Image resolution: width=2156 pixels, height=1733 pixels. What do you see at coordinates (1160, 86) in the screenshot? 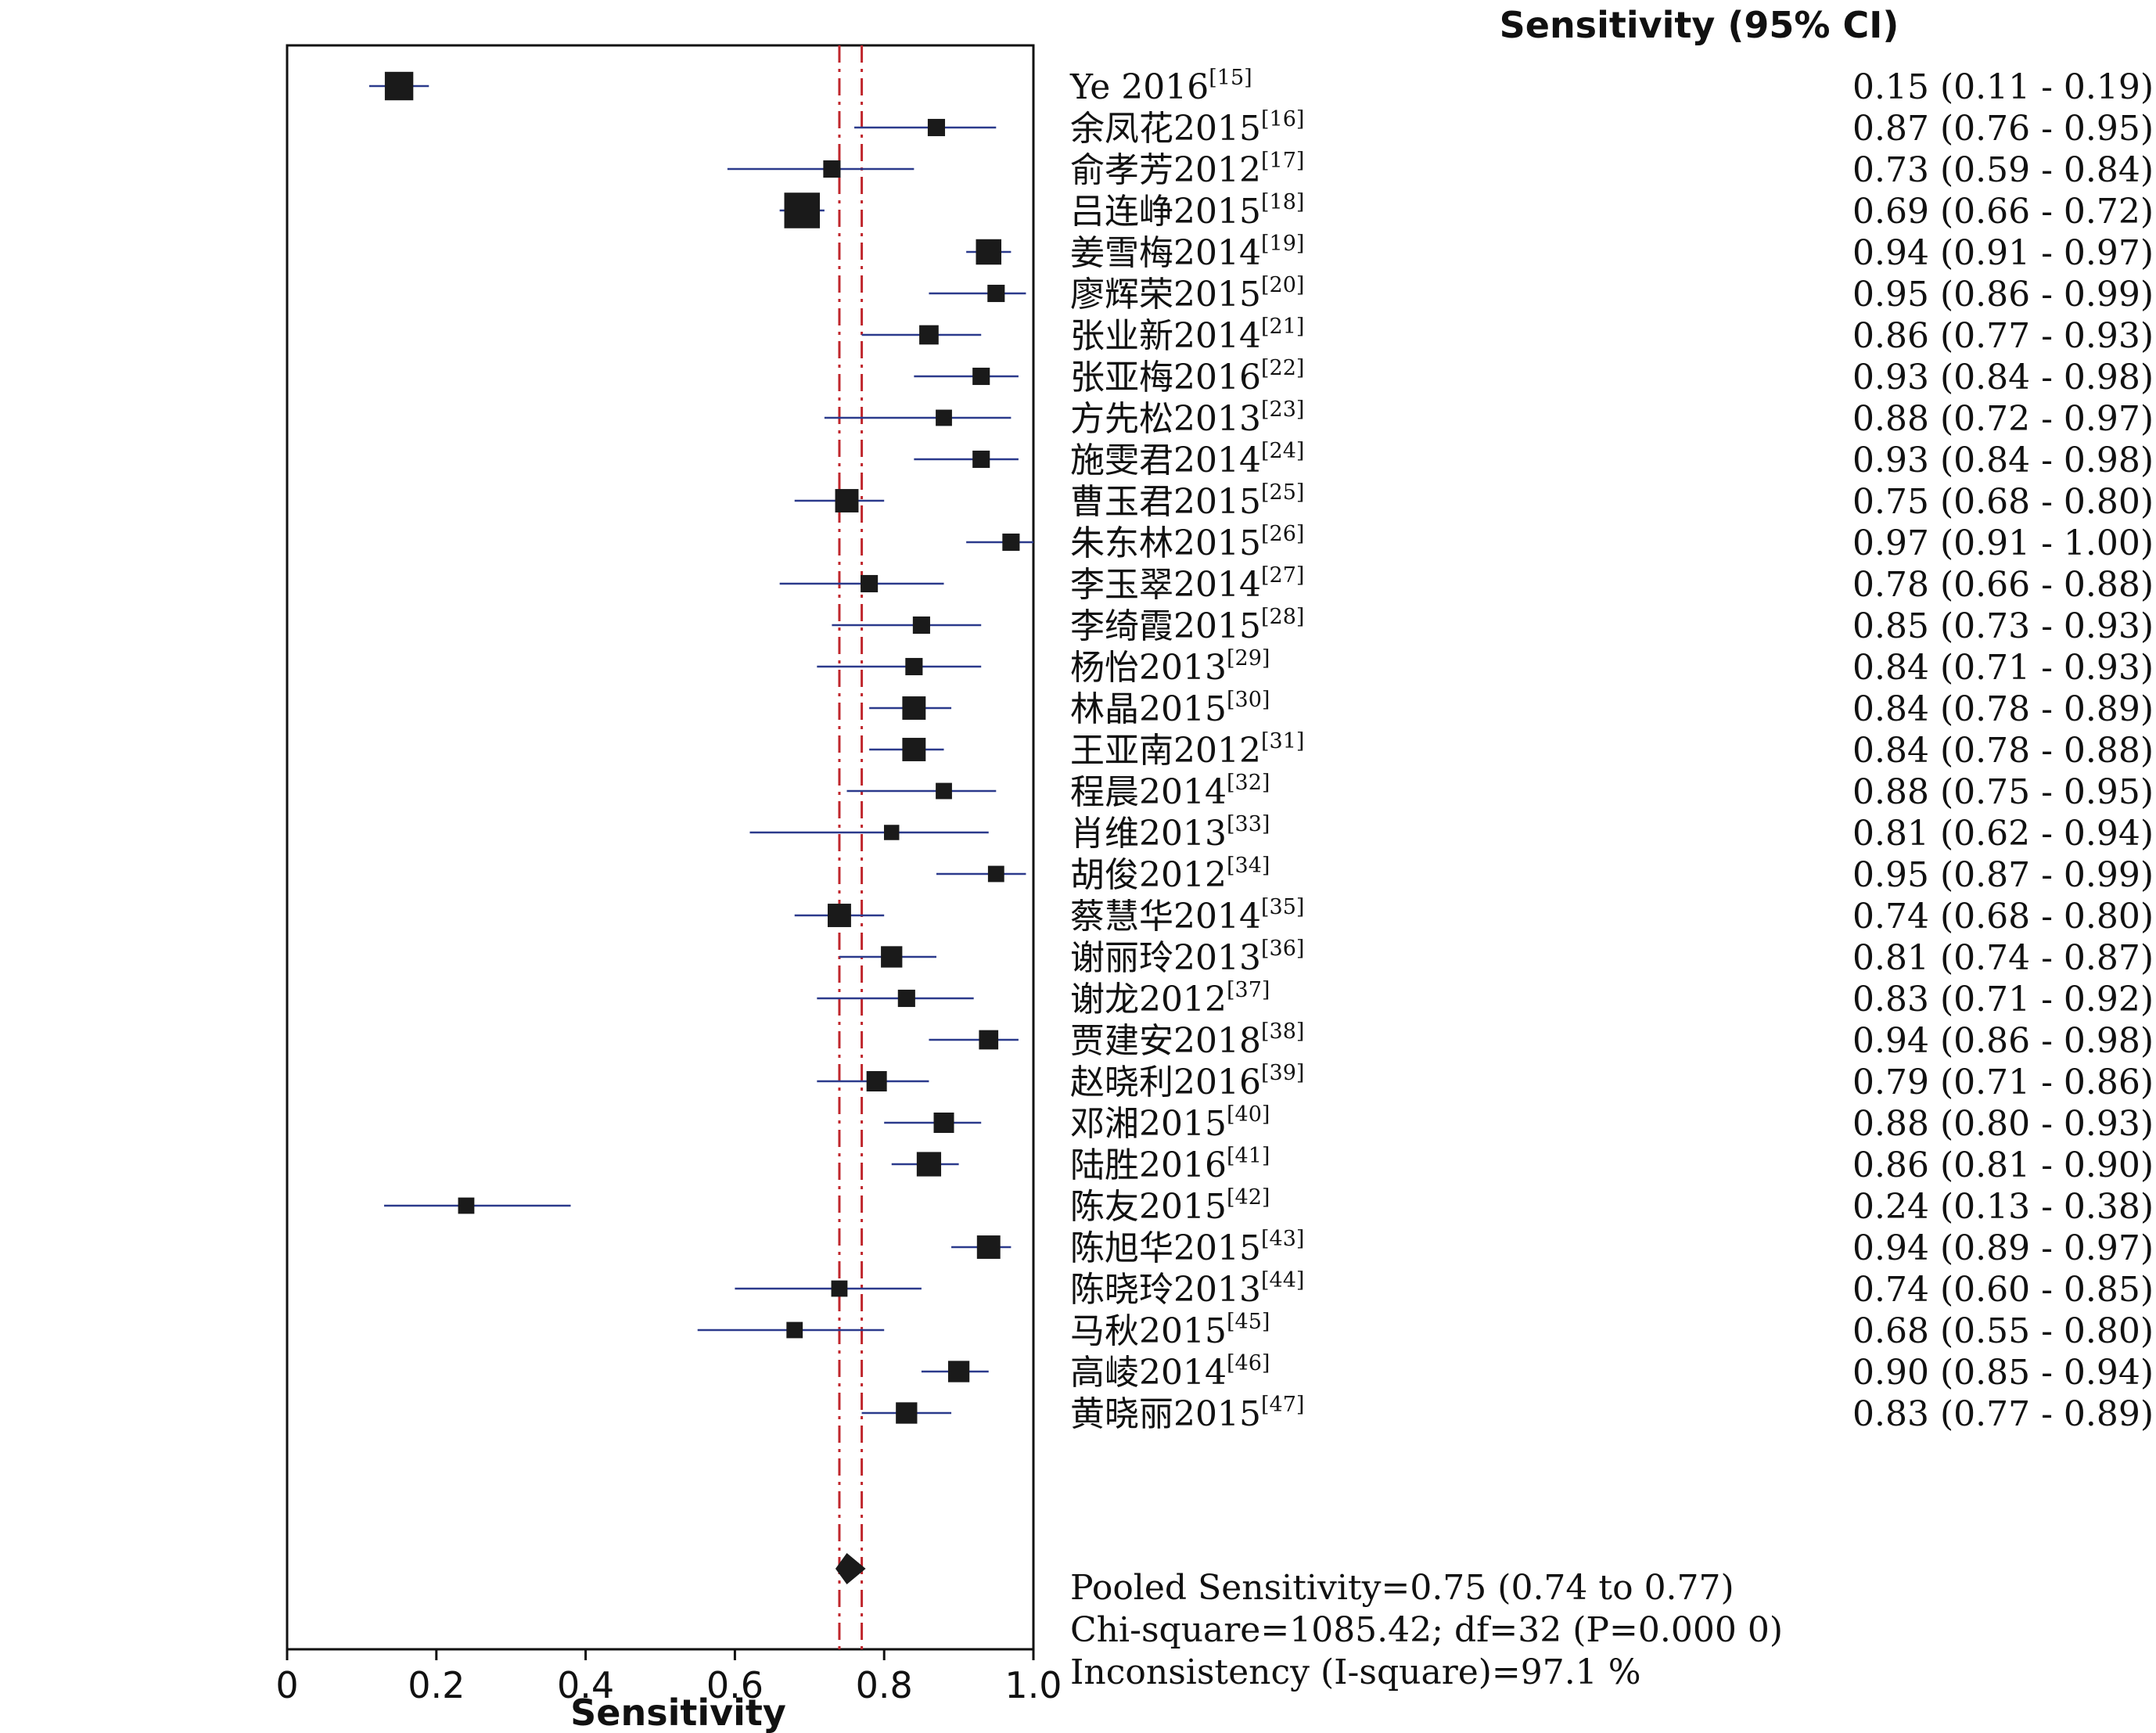
I see `study-label-0: Ye 2016[15]` at bounding box center [1160, 86].